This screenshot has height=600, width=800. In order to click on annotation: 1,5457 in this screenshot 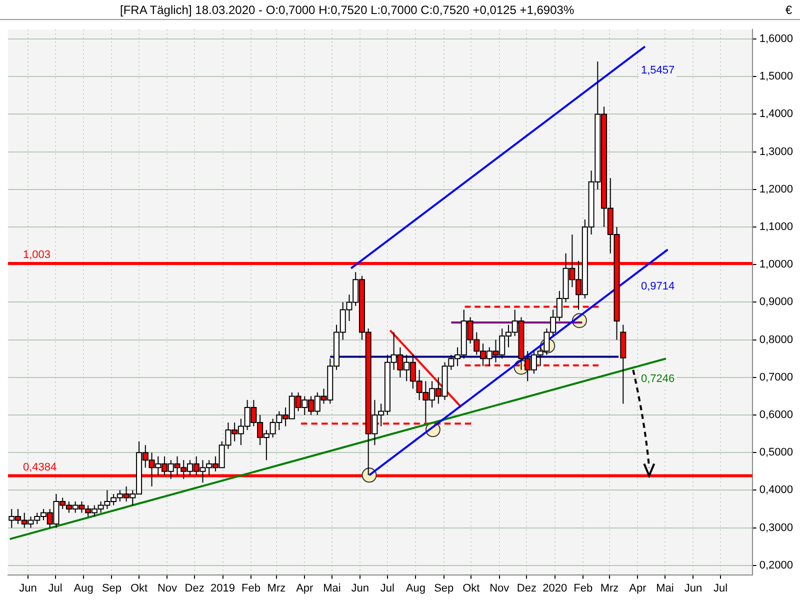, I will do `click(657, 70)`.